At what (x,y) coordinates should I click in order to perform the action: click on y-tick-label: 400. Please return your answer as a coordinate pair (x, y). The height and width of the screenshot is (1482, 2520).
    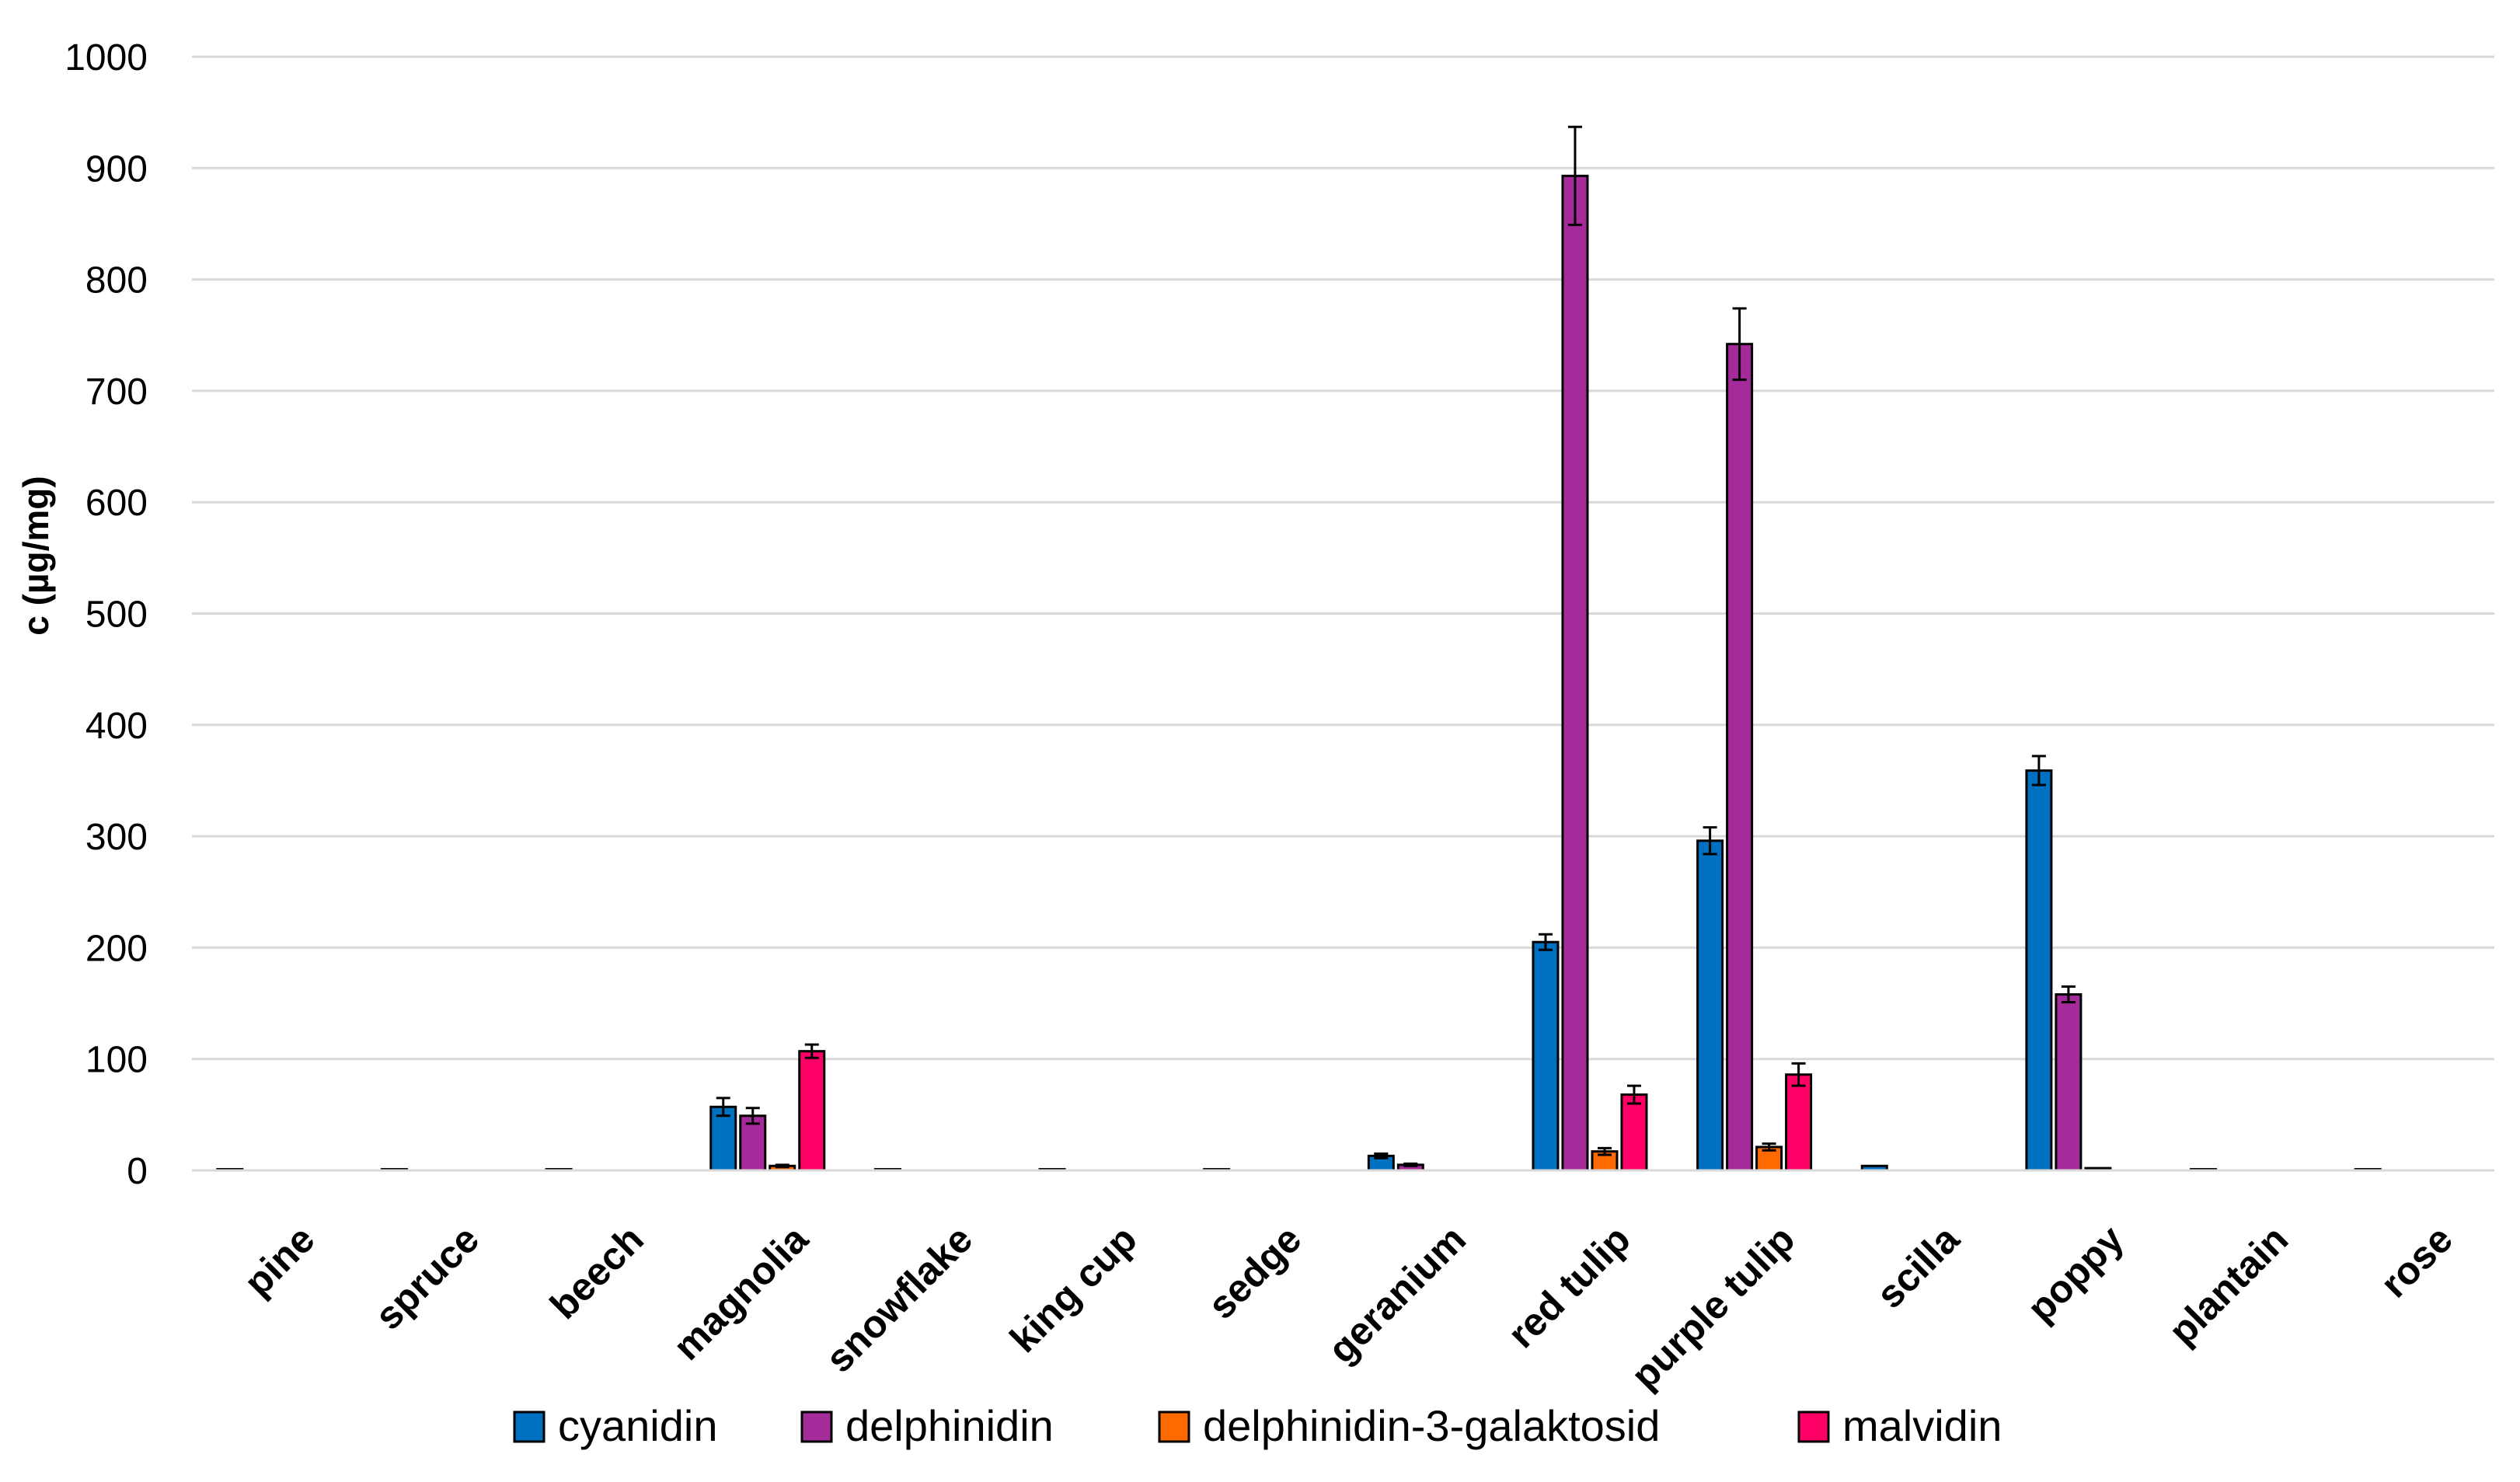
    Looking at the image, I should click on (117, 727).